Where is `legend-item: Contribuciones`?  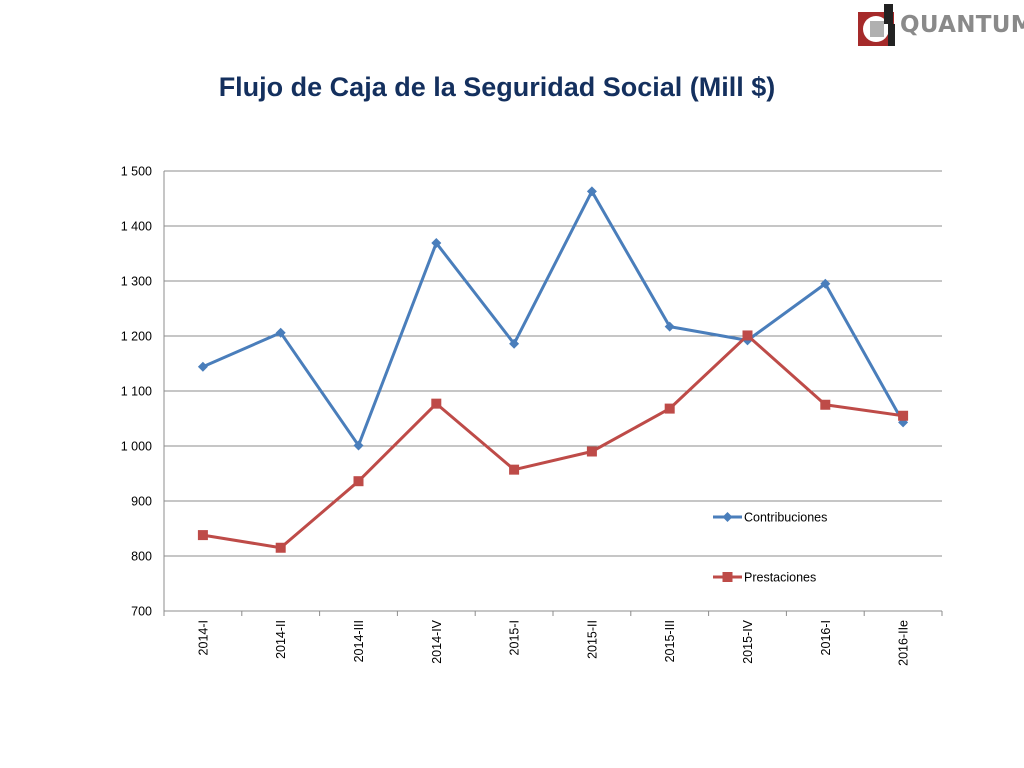 legend-item: Contribuciones is located at coordinates (770, 518).